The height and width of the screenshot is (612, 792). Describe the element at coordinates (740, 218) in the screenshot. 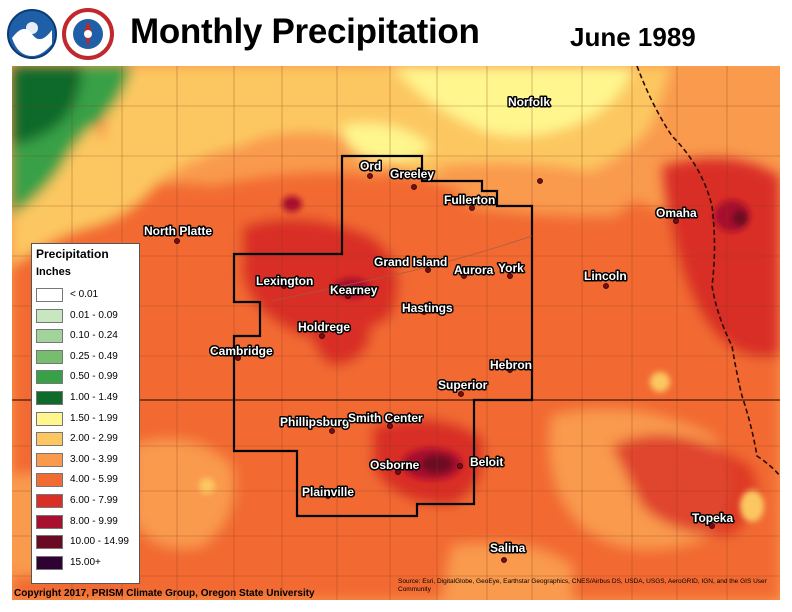

I see `precip-zone-10-15-omaha` at that location.